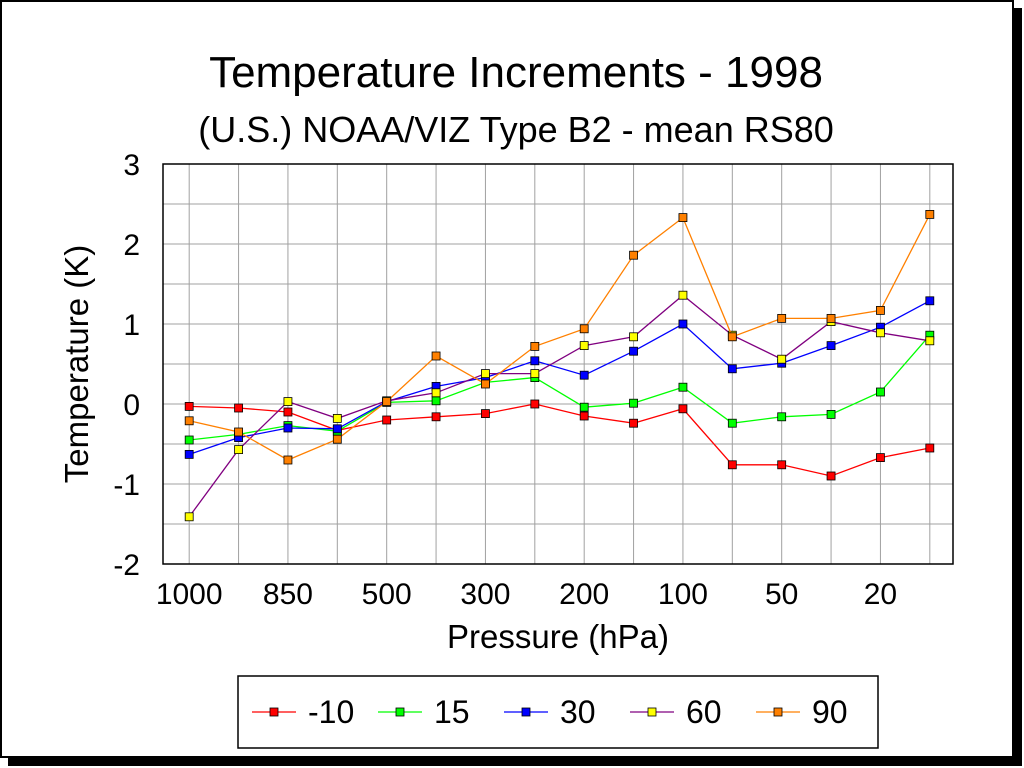 The image size is (1024, 768). Describe the element at coordinates (126, 485) in the screenshot. I see `y-tick-label: -1` at that location.